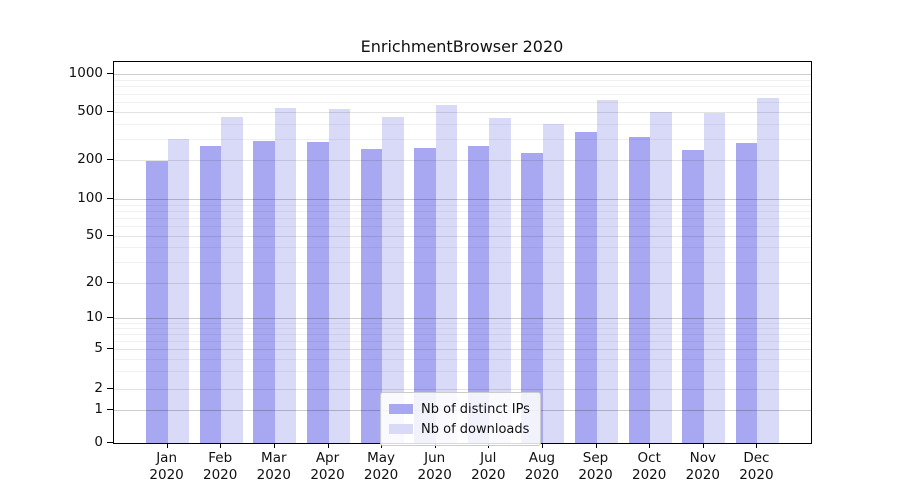 The width and height of the screenshot is (900, 500). Describe the element at coordinates (166, 466) in the screenshot. I see `x-axis-tick-label: Jan 2020` at that location.